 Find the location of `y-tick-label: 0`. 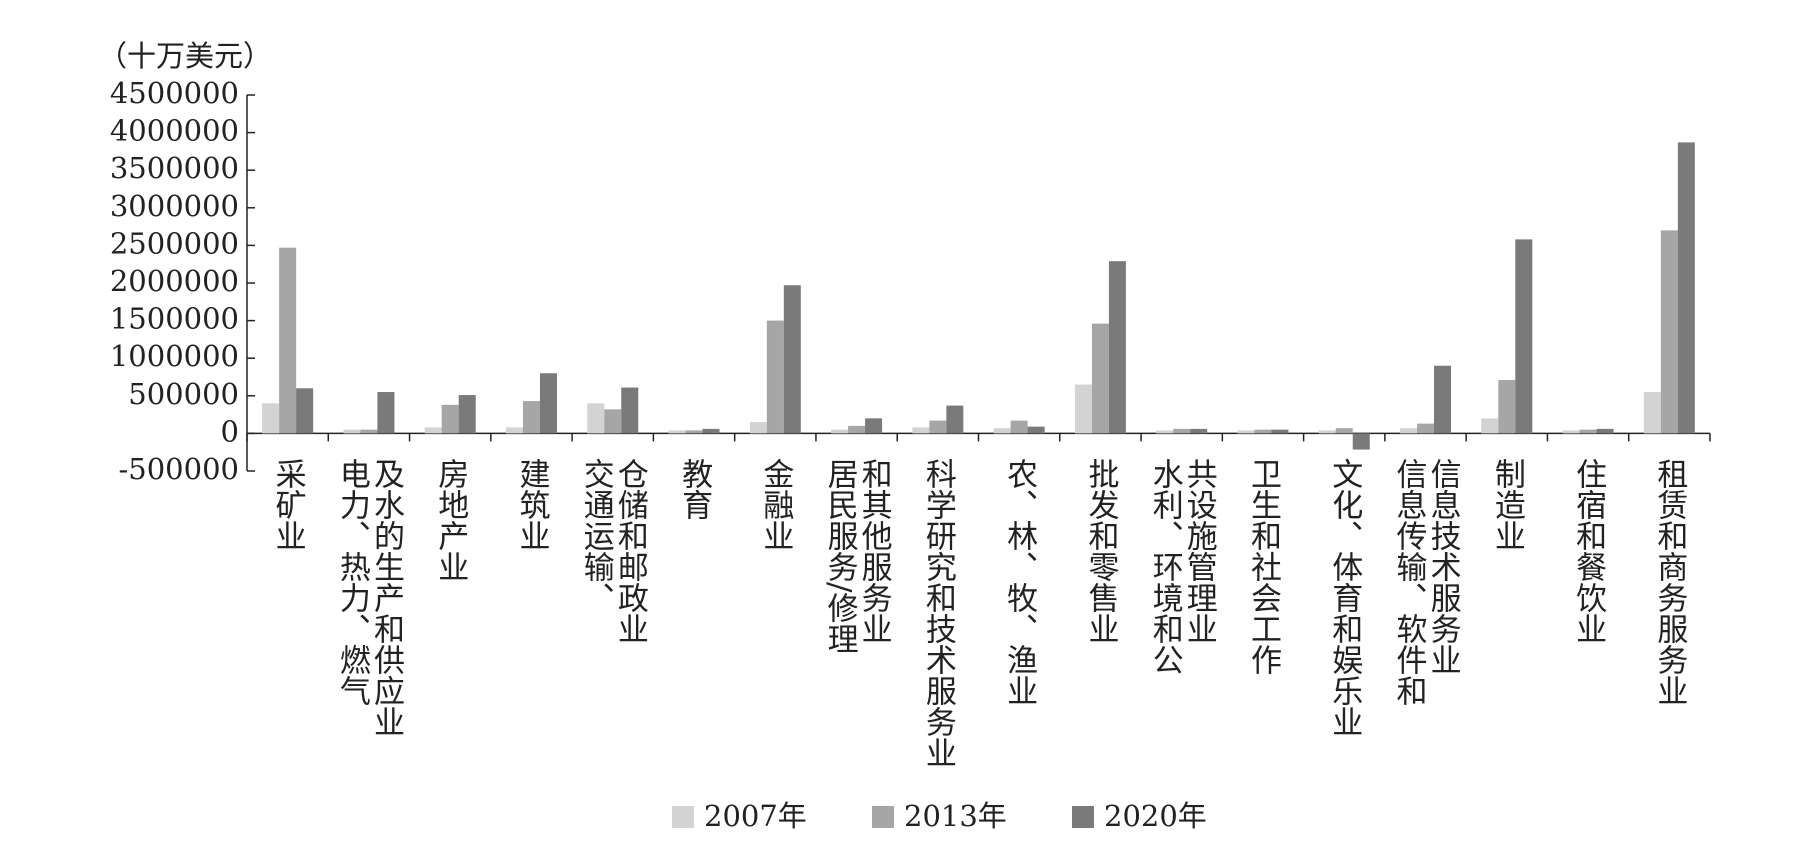

y-tick-label: 0 is located at coordinates (230, 431).